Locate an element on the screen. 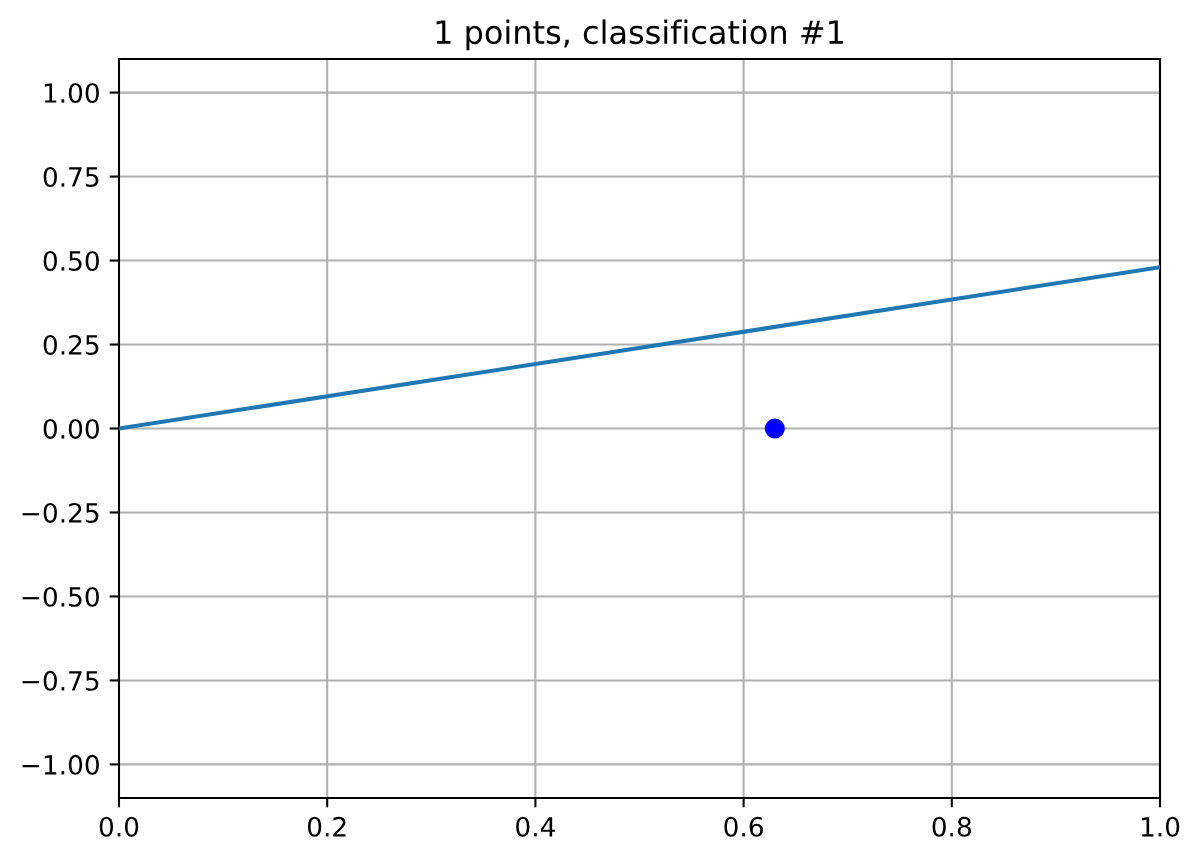  x-tick-label: 0.4 is located at coordinates (535, 826).